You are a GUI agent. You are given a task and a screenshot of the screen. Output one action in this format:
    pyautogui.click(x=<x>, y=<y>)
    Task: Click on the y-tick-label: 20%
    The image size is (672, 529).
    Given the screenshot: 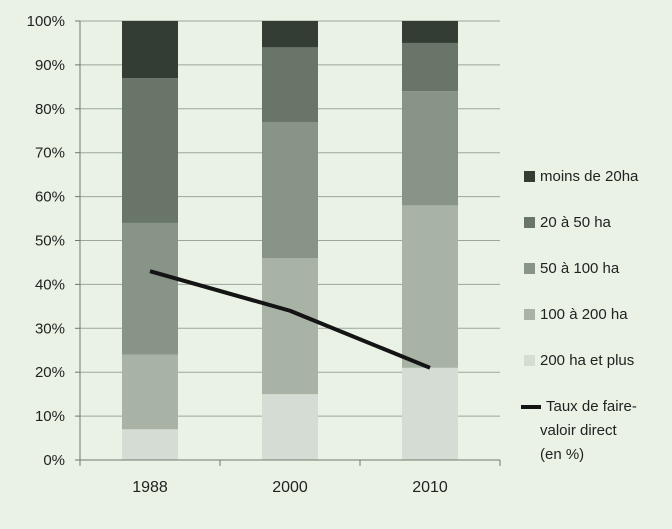 What is the action you would take?
    pyautogui.click(x=50, y=372)
    